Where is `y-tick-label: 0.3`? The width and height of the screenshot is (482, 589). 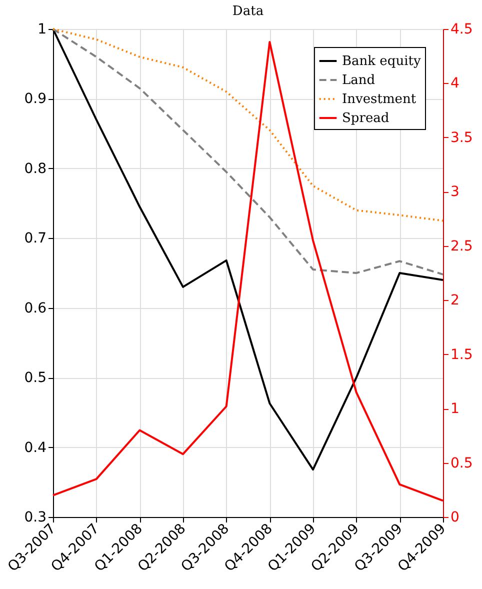 y-tick-label: 0.3 is located at coordinates (35, 518).